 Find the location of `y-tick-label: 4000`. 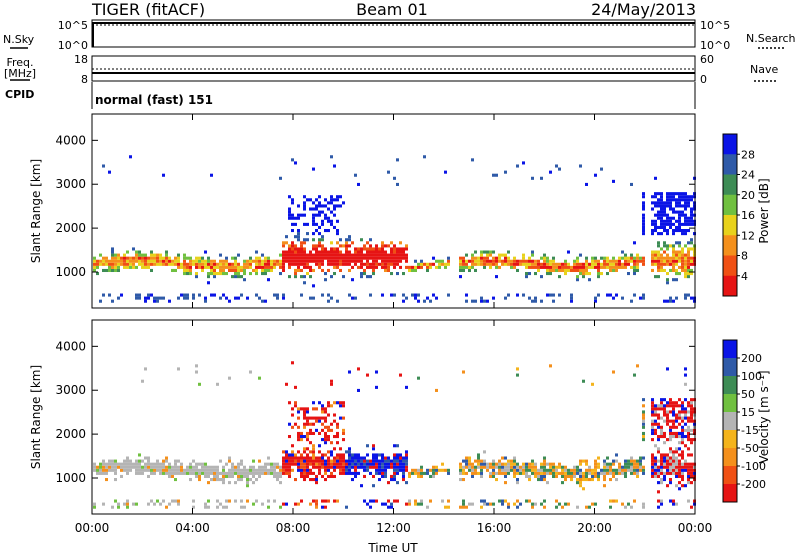

y-tick-label: 4000 is located at coordinates (70, 140).